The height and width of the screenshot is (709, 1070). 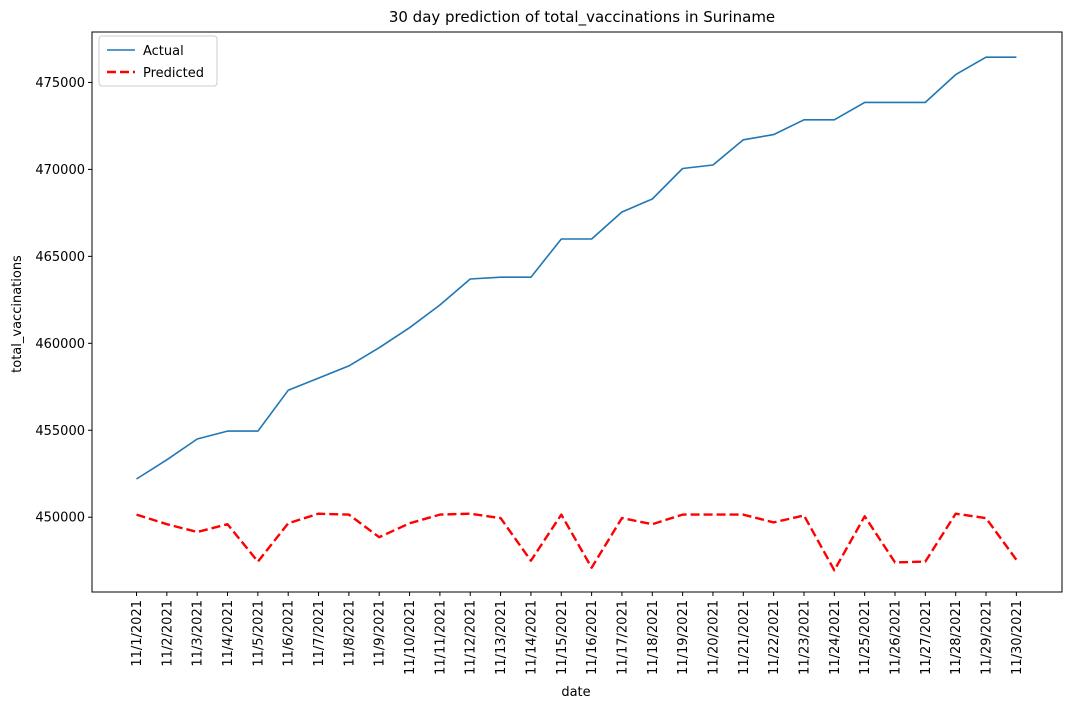 I want to click on legend: Actual Predicted, so click(x=158, y=61).